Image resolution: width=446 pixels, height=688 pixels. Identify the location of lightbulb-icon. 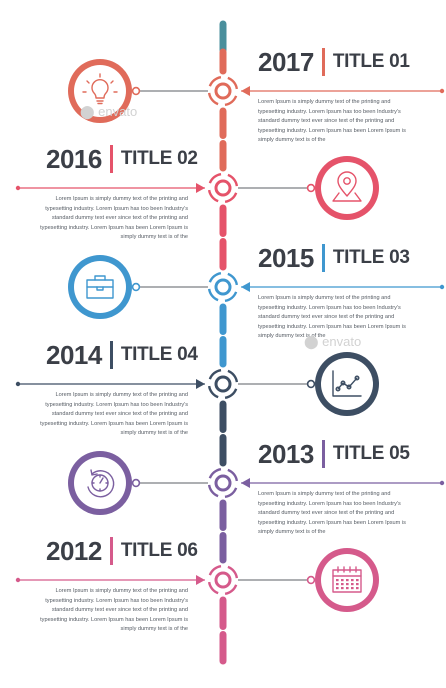
(100, 89).